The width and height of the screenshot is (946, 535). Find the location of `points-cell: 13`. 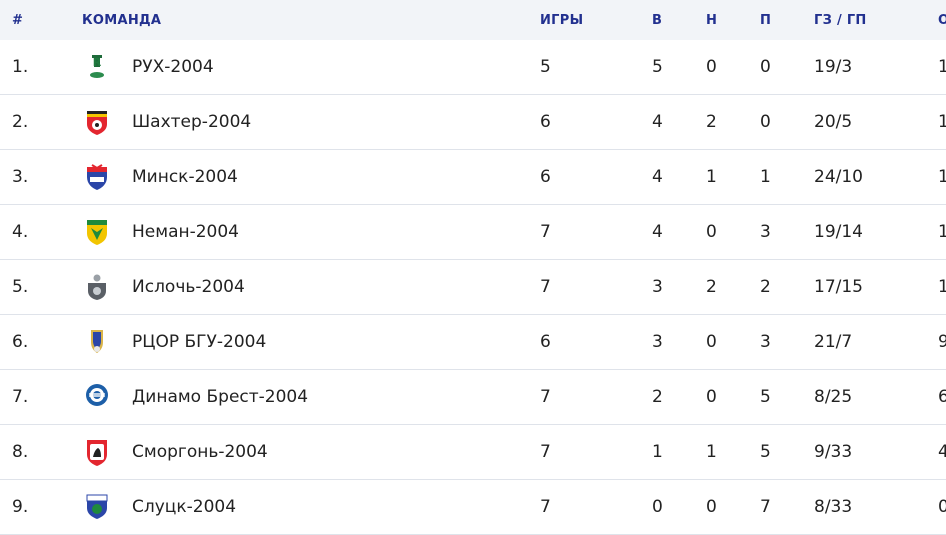

points-cell: 13 is located at coordinates (942, 177).